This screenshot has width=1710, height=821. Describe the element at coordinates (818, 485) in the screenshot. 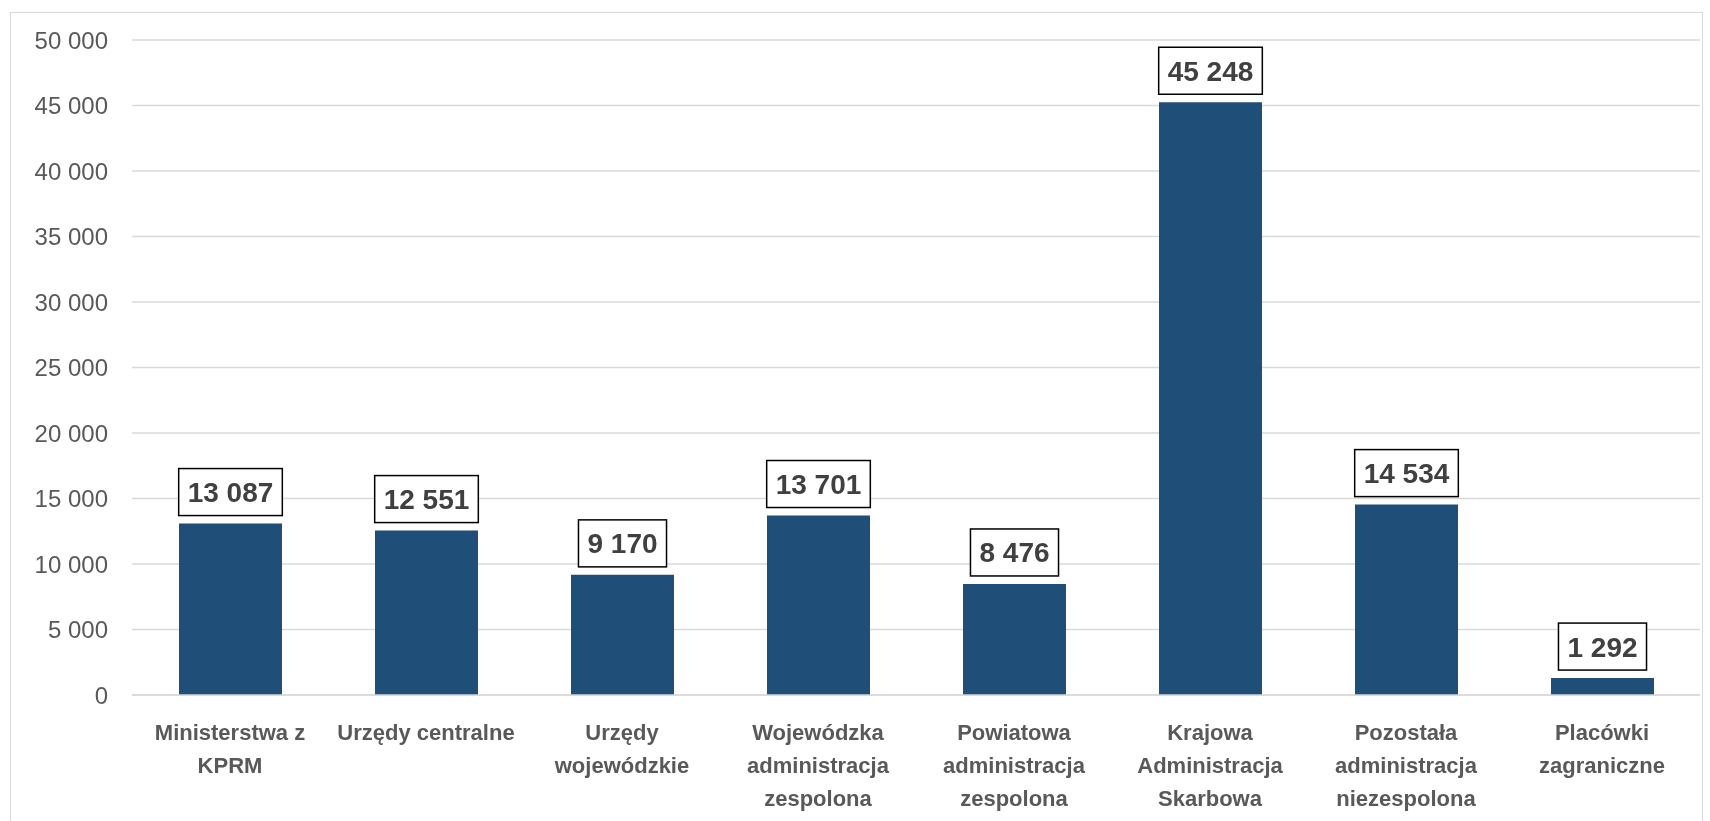

I see `data-label: 13 701` at that location.